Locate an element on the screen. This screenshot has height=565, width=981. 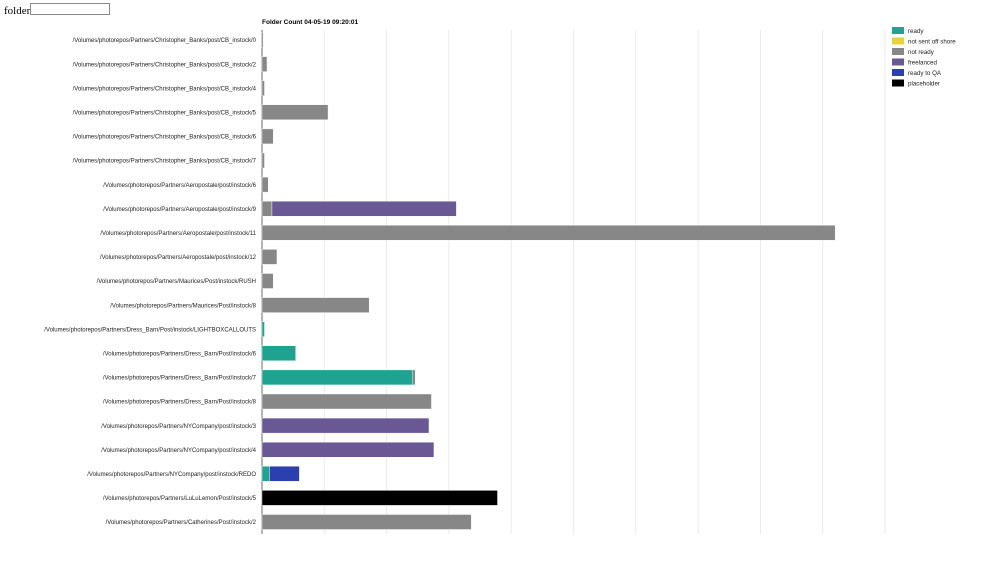
legend-label: ready is located at coordinates (916, 31).